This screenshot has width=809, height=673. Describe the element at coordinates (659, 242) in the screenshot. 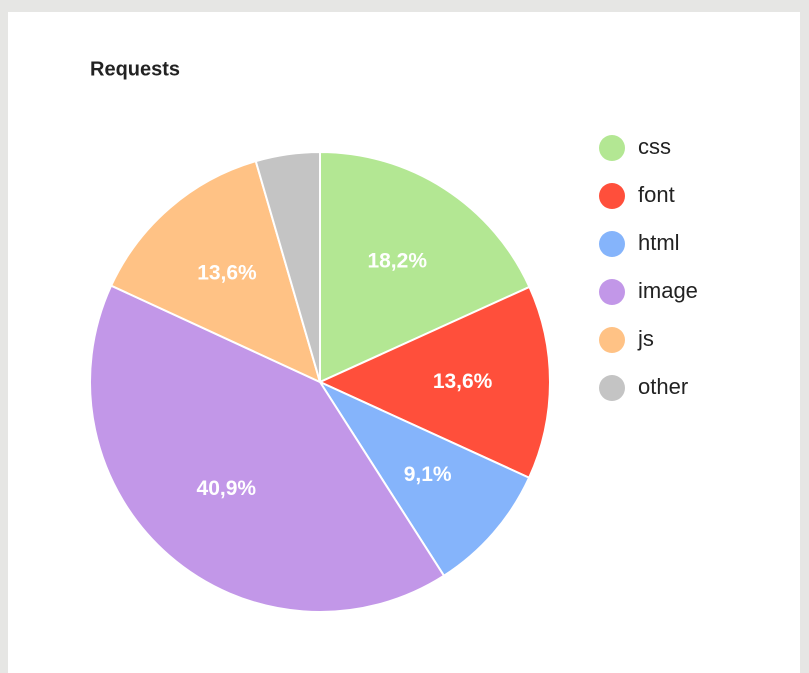

I see `legend-label: html` at that location.